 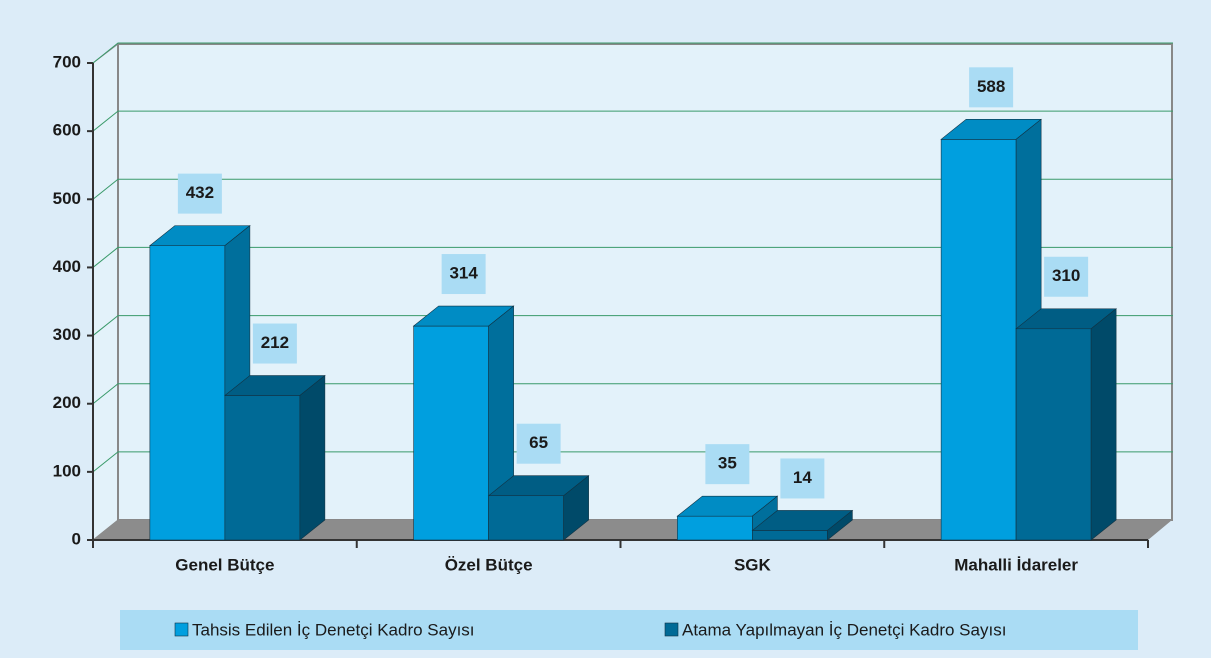 What do you see at coordinates (1016, 564) in the screenshot?
I see `x-tick-label: Mahalli İdareler` at bounding box center [1016, 564].